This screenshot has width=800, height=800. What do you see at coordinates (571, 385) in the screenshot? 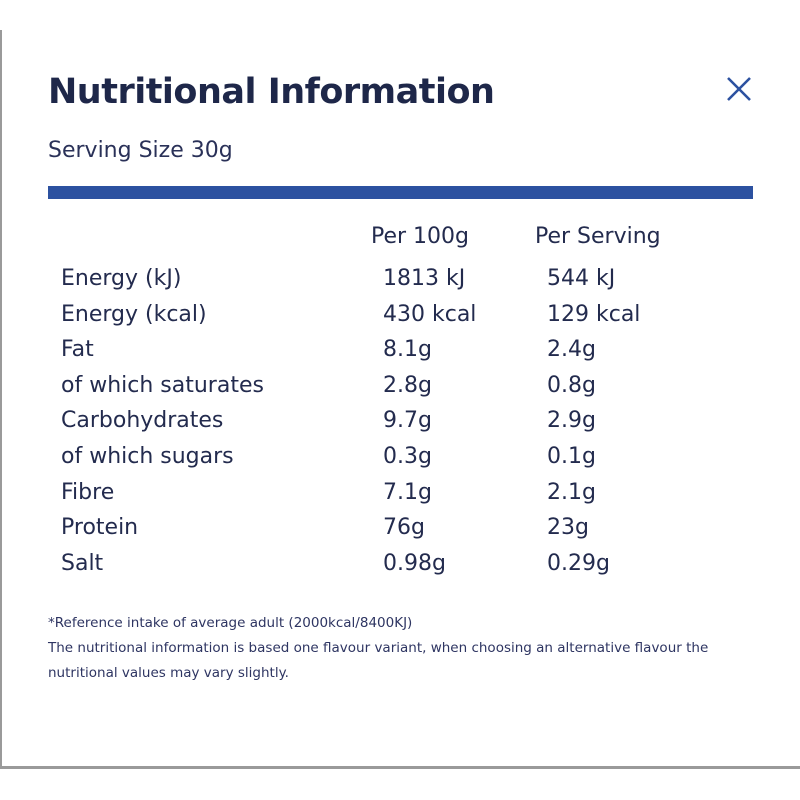
I see `per-serving-value: 0.8g` at bounding box center [571, 385].